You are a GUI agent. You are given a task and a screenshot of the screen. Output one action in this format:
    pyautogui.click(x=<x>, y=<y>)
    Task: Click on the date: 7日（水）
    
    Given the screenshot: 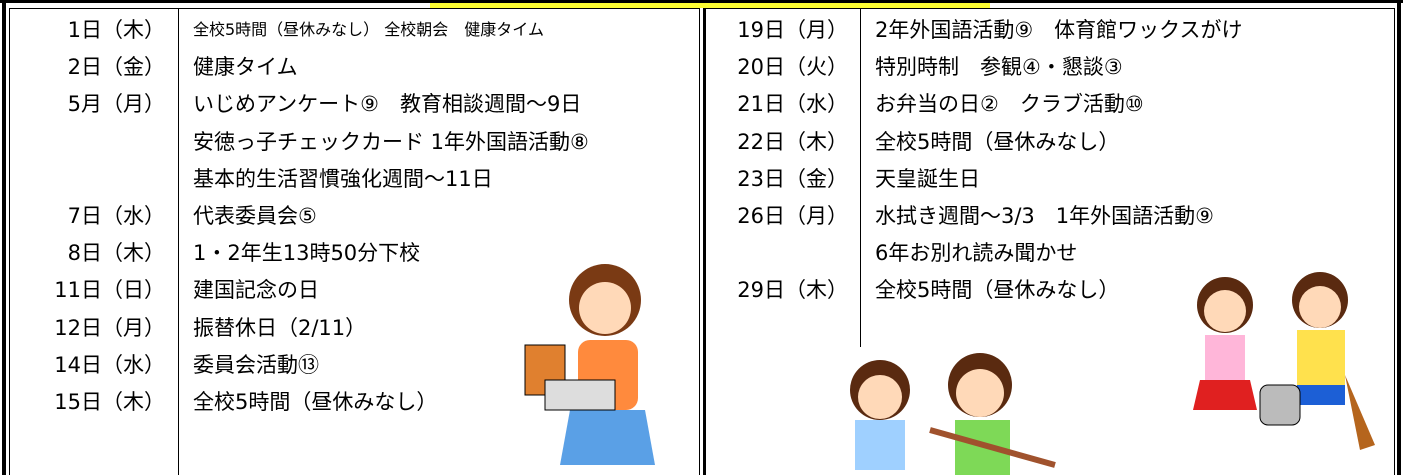 What is the action you would take?
    pyautogui.click(x=116, y=216)
    